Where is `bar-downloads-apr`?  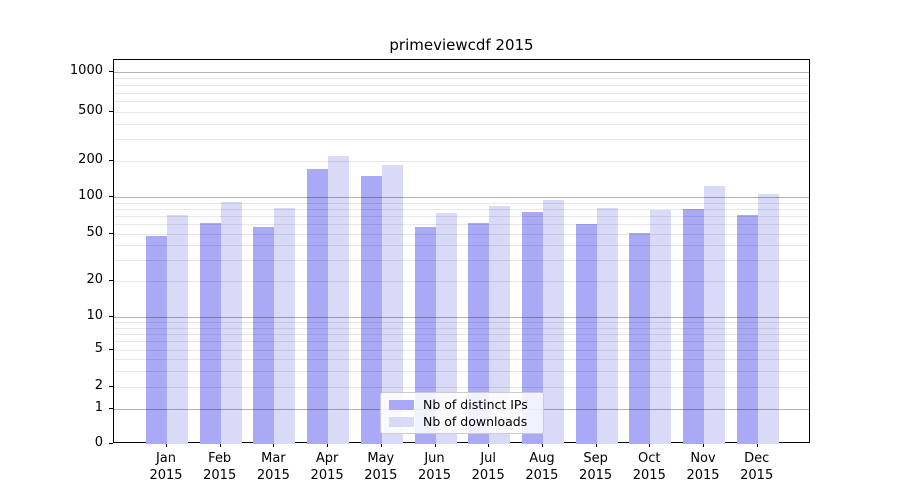
bar-downloads-apr is located at coordinates (339, 299).